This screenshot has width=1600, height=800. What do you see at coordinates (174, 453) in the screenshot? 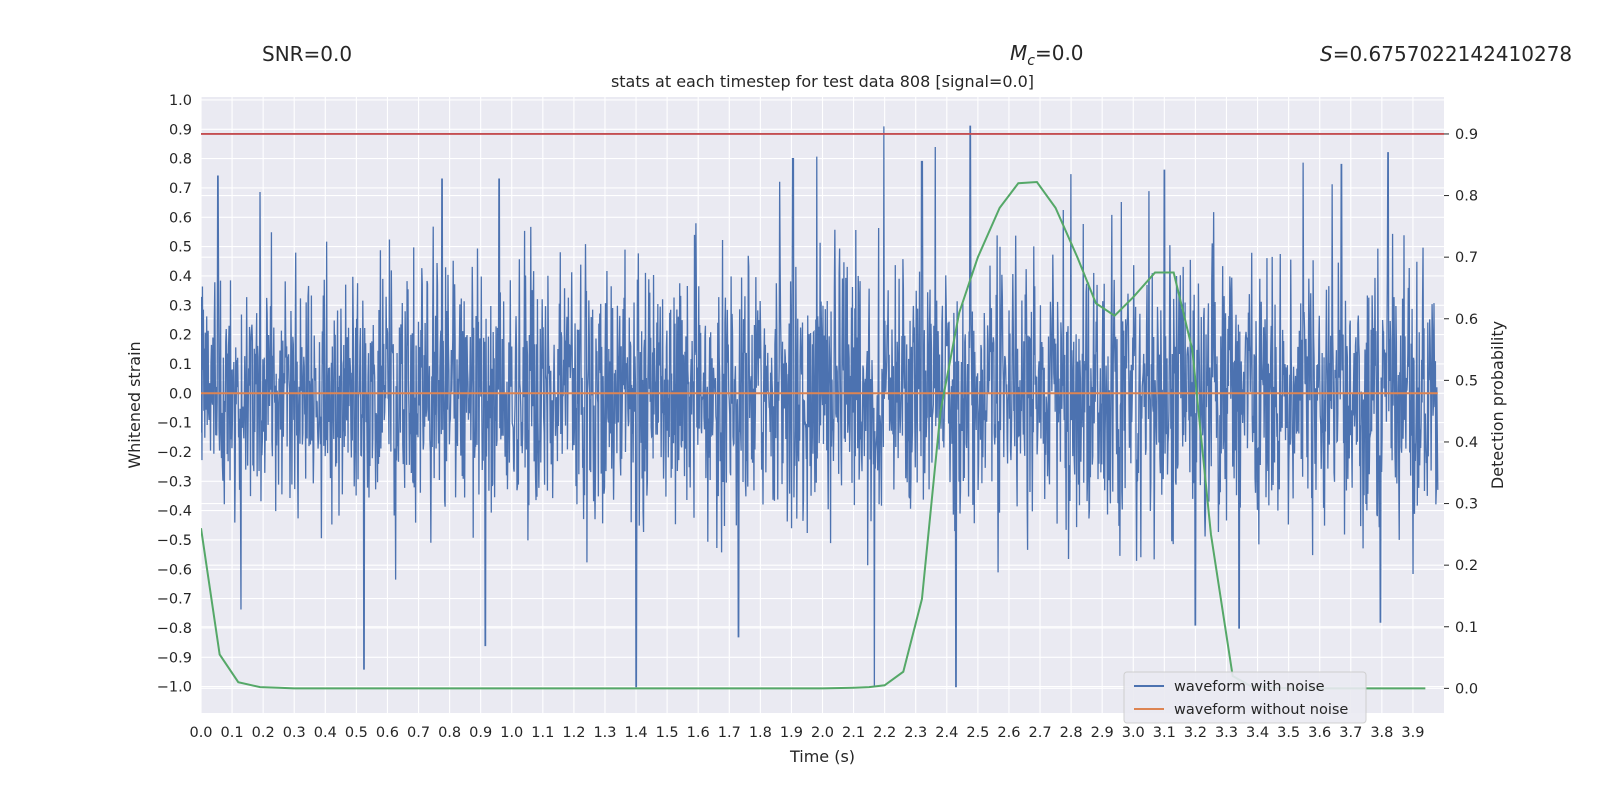
I see `y-tick-label-left: −0.2` at bounding box center [174, 453].